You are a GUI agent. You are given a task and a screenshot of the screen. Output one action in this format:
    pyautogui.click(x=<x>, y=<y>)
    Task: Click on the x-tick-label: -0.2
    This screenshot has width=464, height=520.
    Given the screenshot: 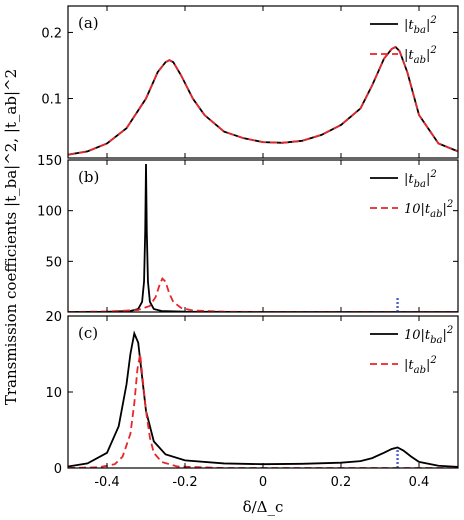 What is the action you would take?
    pyautogui.click(x=184, y=482)
    